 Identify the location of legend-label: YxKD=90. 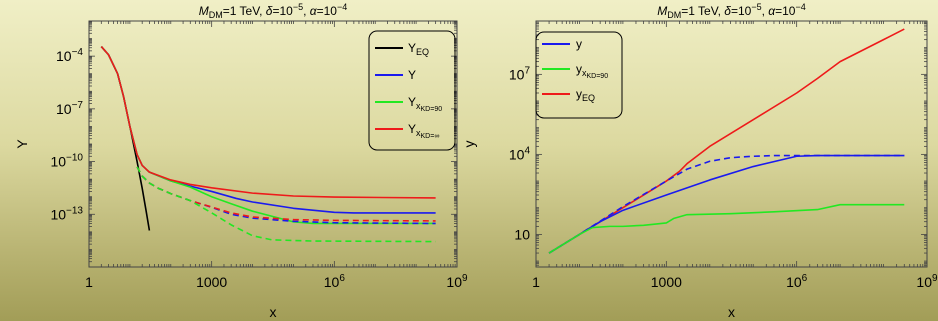
(425, 104).